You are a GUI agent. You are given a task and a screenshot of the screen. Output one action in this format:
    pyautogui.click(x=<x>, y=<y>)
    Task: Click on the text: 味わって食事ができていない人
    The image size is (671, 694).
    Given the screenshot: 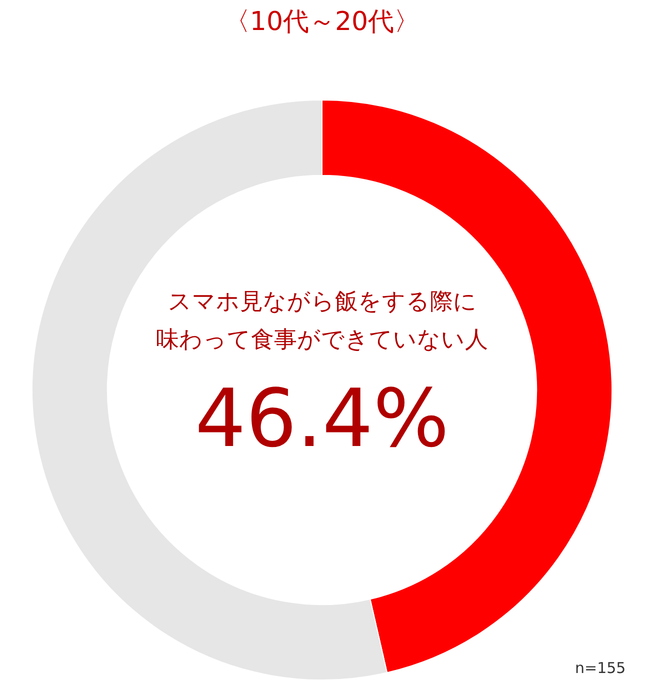 What is the action you would take?
    pyautogui.click(x=322, y=340)
    